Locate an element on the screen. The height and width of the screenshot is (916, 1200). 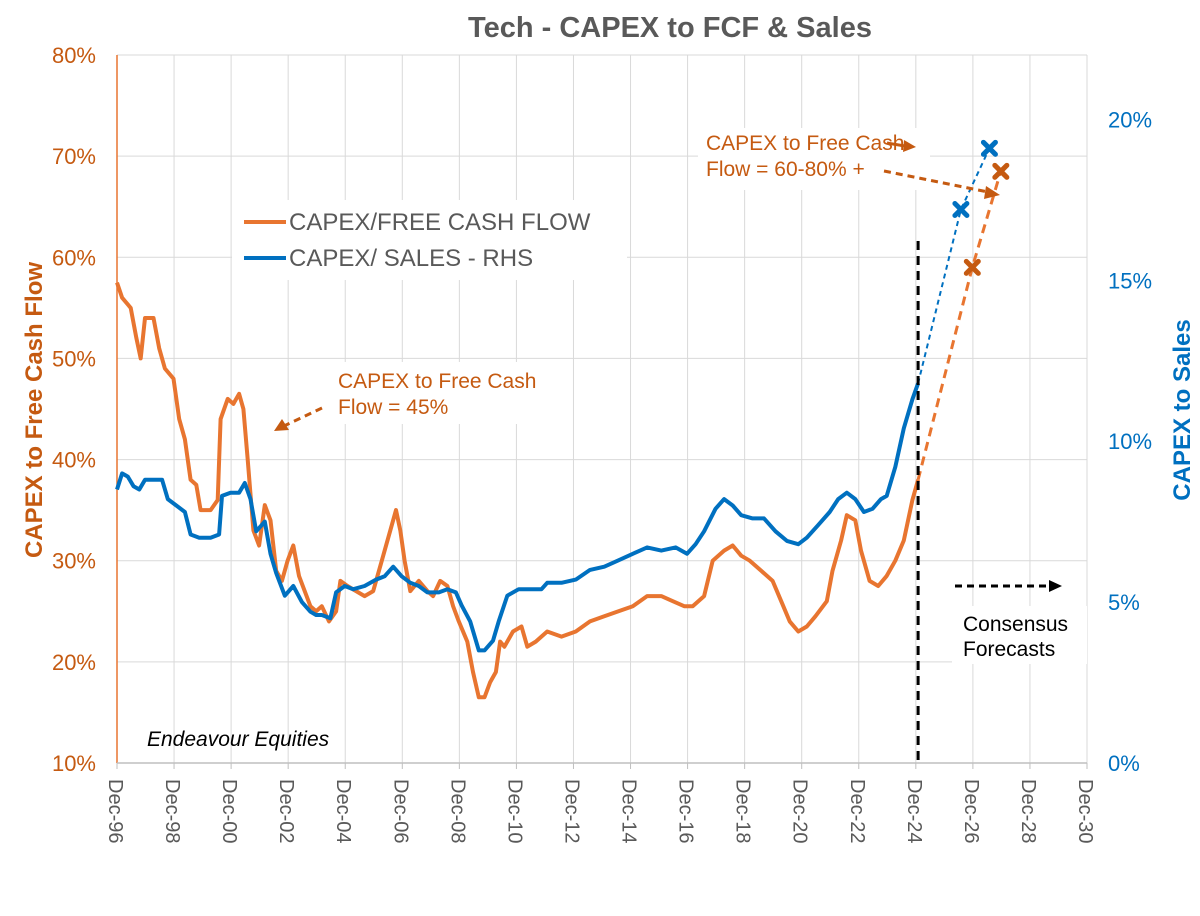
x-tick-label: Dec-26 is located at coordinates (971, 811).